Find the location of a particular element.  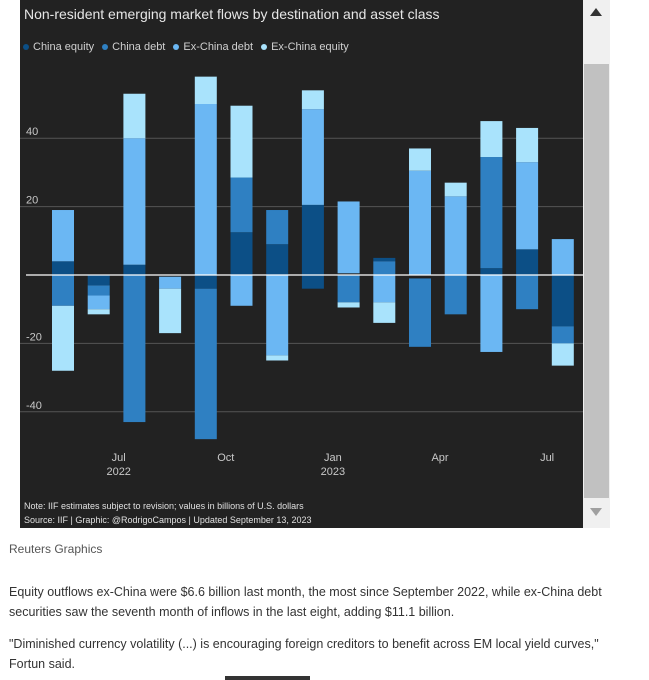

legend-item-ex-china-equity: Ex-China equity is located at coordinates (305, 47).